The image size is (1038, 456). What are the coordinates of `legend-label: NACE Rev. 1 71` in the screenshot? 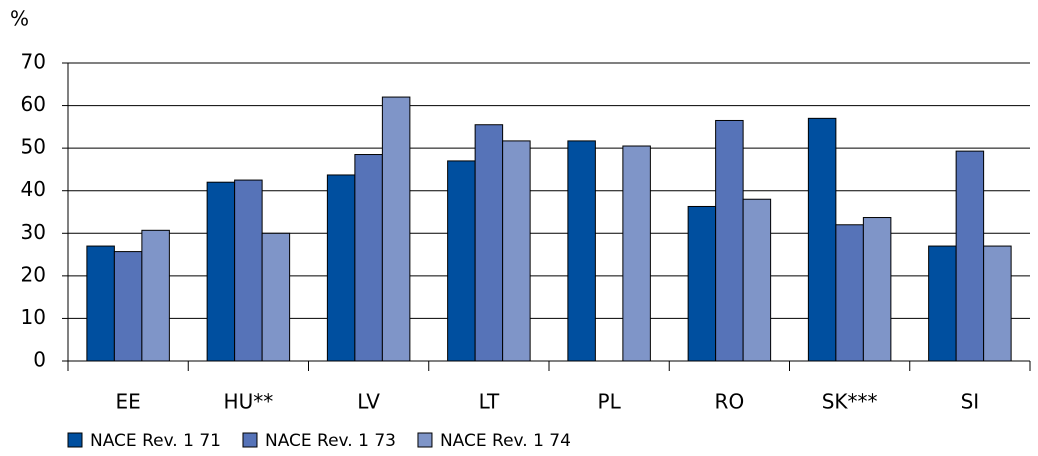 It's located at (155, 441).